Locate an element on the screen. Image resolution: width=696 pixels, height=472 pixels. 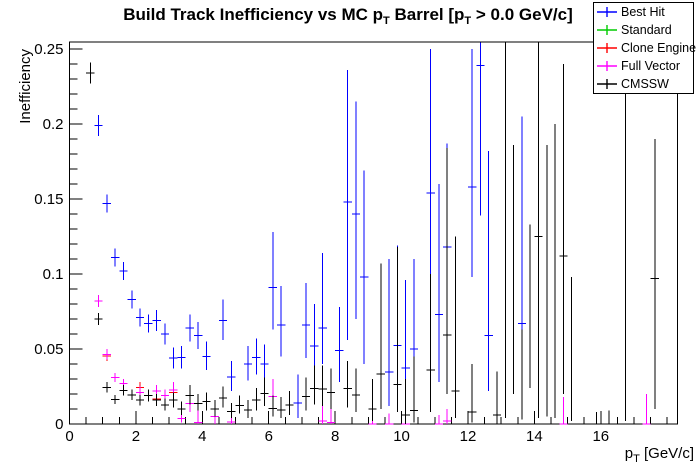
x-tick-label: 12 is located at coordinates (468, 436).